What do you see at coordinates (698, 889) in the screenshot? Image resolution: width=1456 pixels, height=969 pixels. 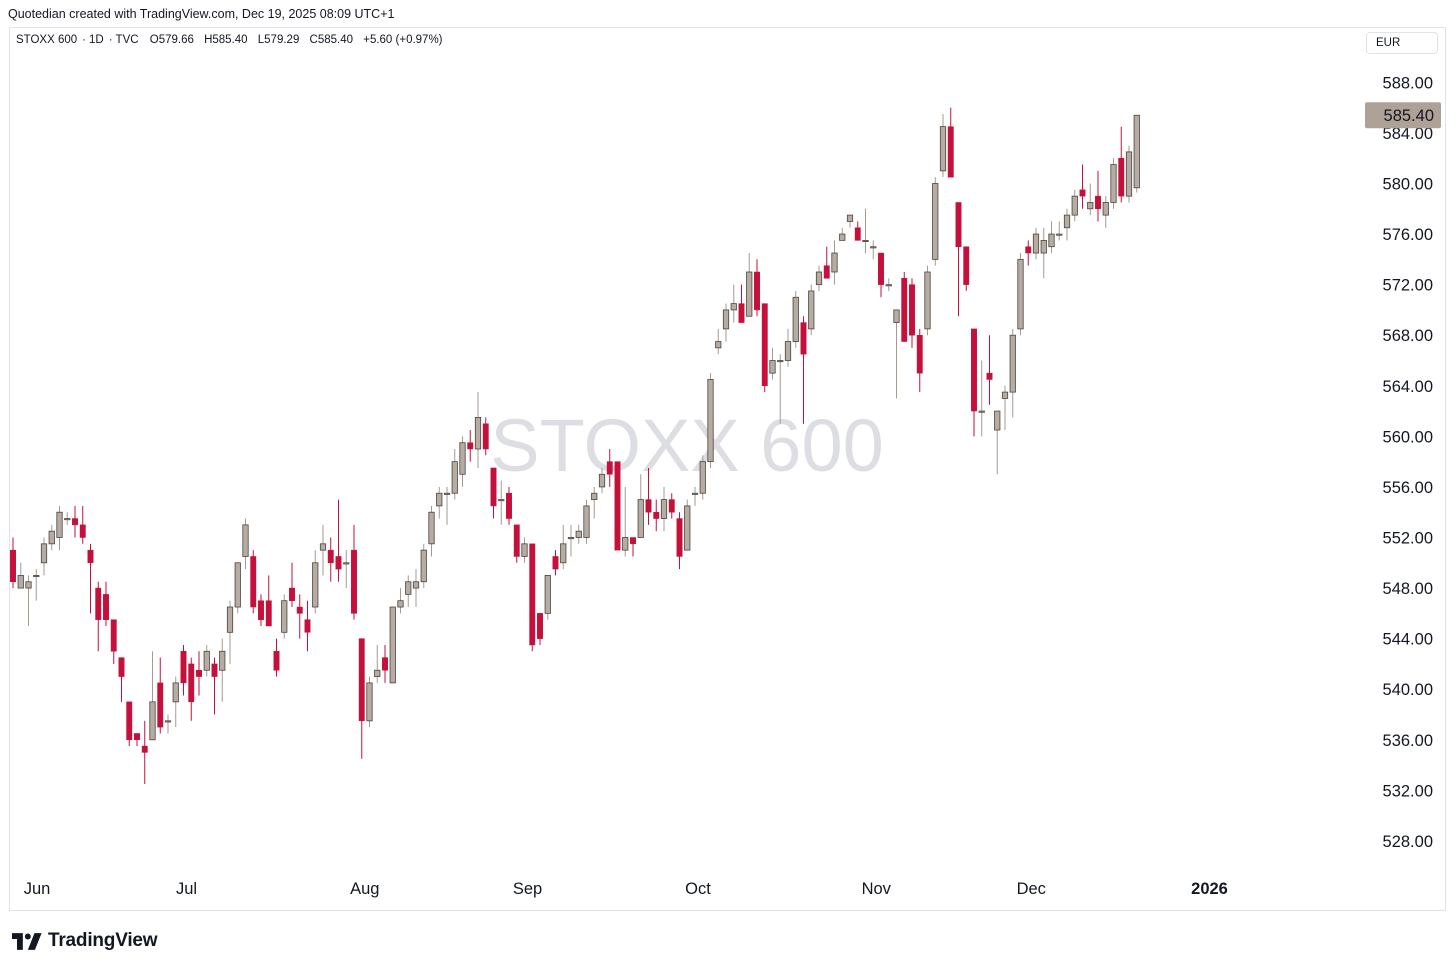 I see `time-tick-label: Oct` at bounding box center [698, 889].